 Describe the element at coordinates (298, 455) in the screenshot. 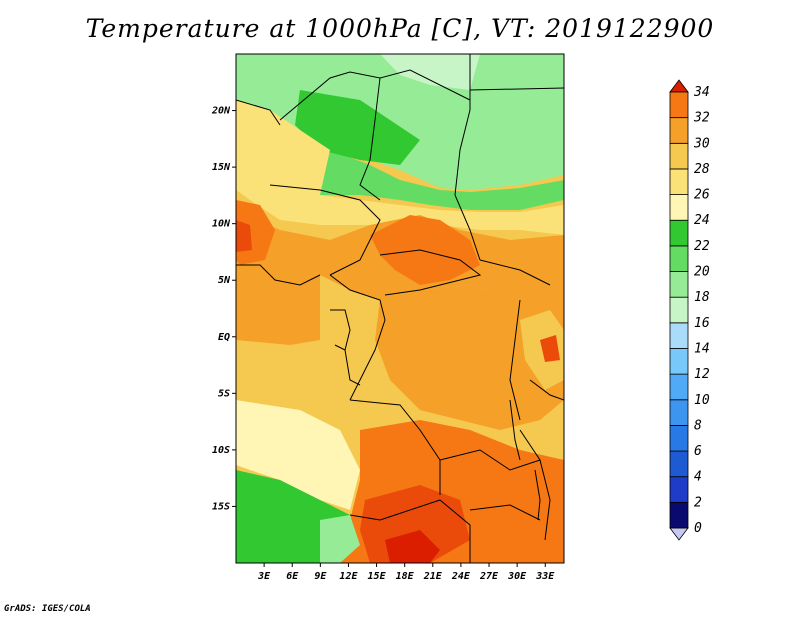

I see `region-south-yellow` at that location.